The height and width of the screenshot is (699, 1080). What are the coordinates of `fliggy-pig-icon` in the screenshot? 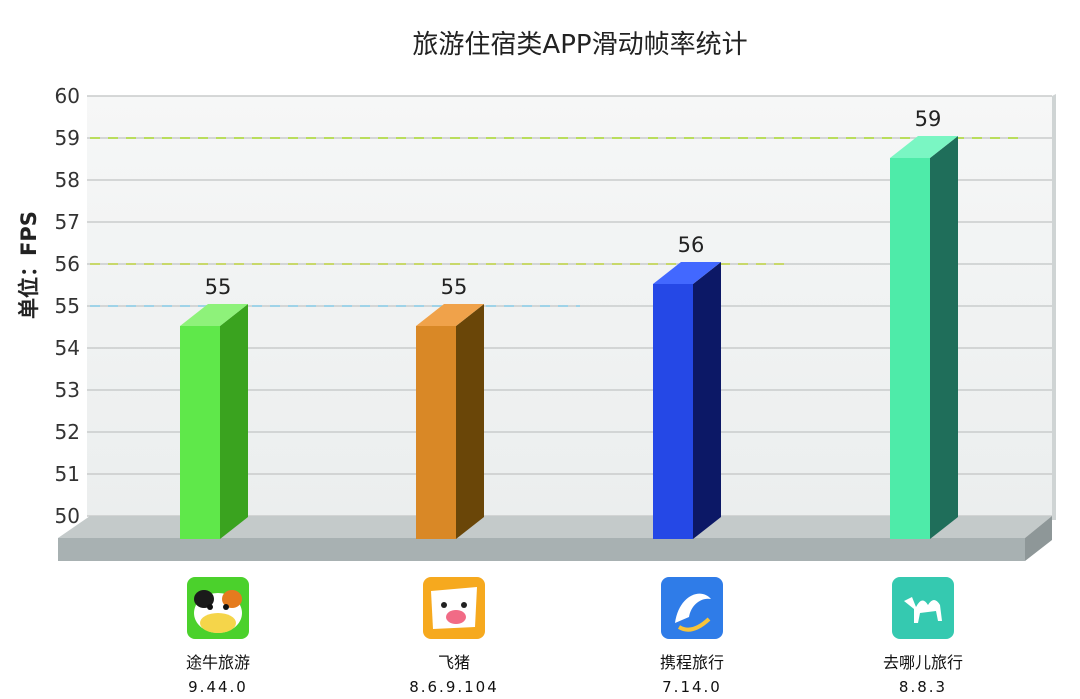 It's located at (454, 608).